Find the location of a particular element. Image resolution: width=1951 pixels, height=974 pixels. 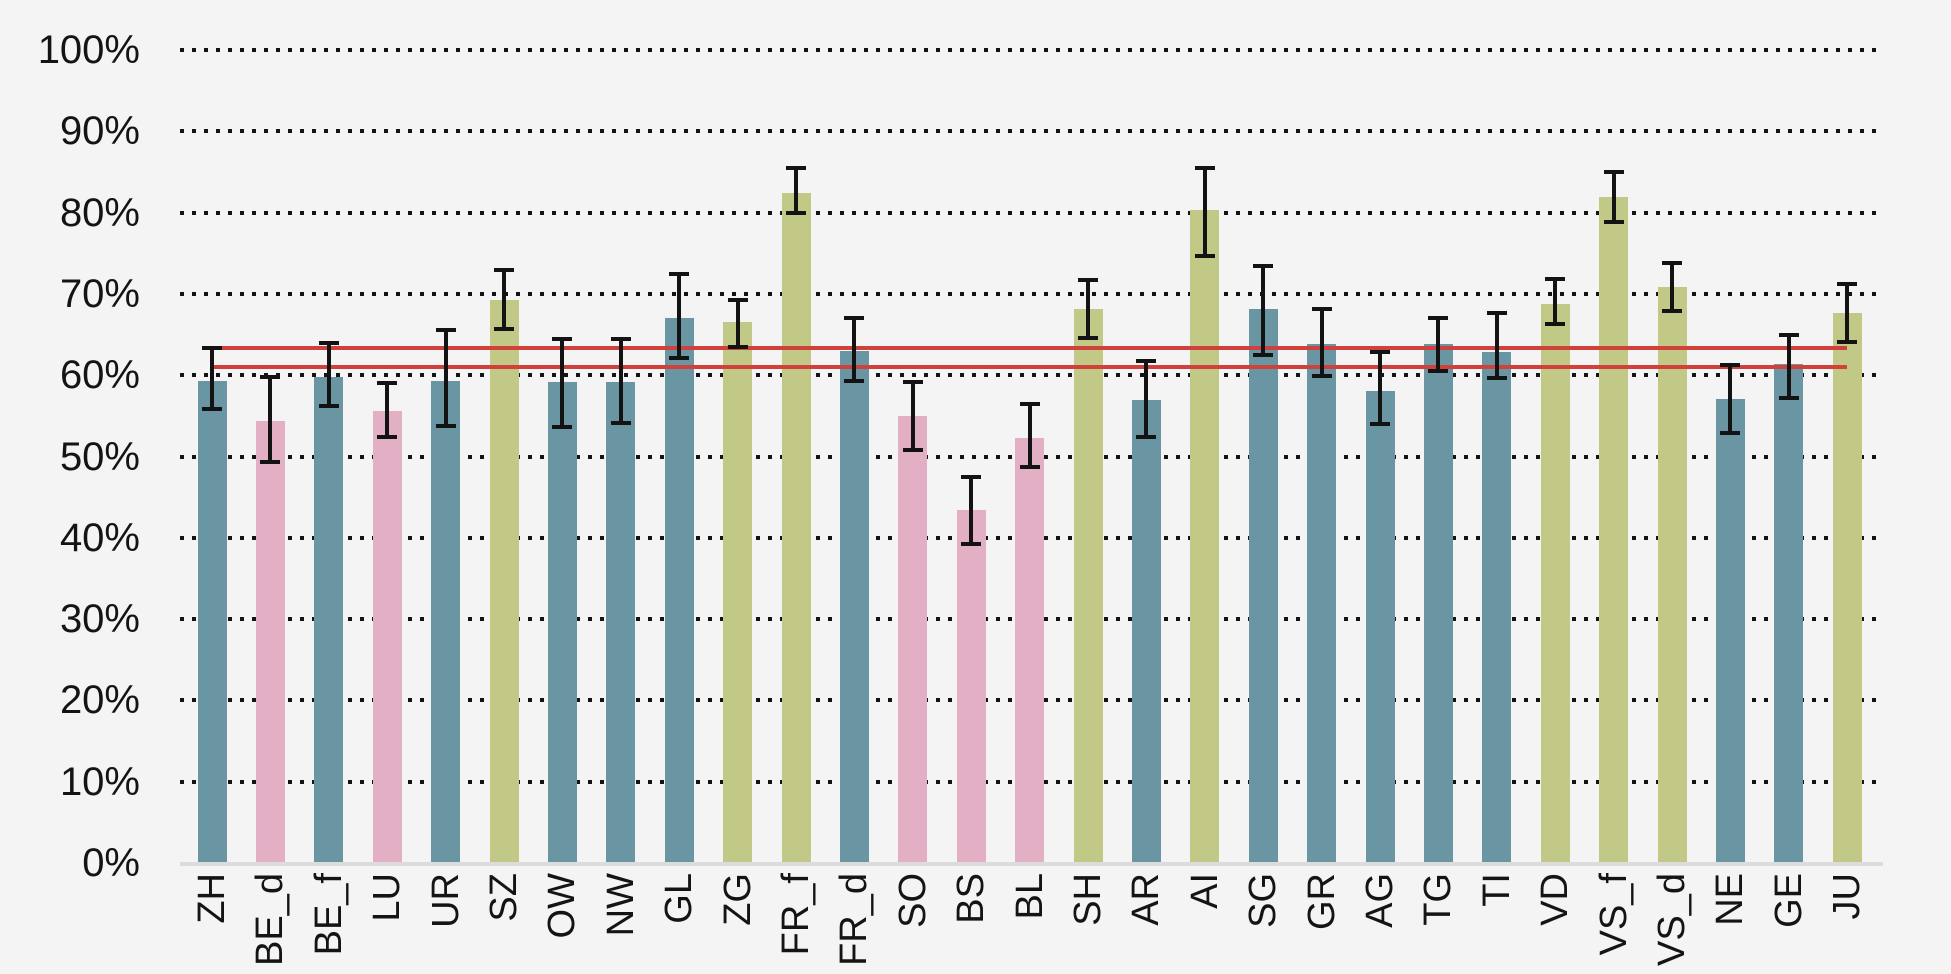

error-cap-high-SO is located at coordinates (912, 381).